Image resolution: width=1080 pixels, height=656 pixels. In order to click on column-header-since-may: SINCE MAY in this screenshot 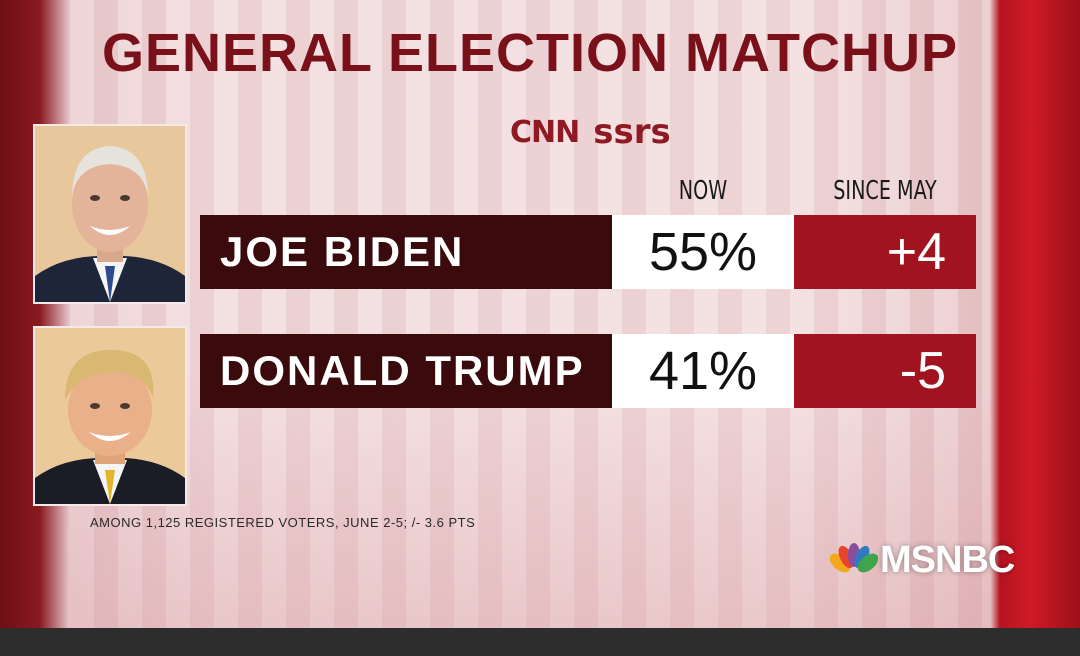, I will do `click(885, 191)`.